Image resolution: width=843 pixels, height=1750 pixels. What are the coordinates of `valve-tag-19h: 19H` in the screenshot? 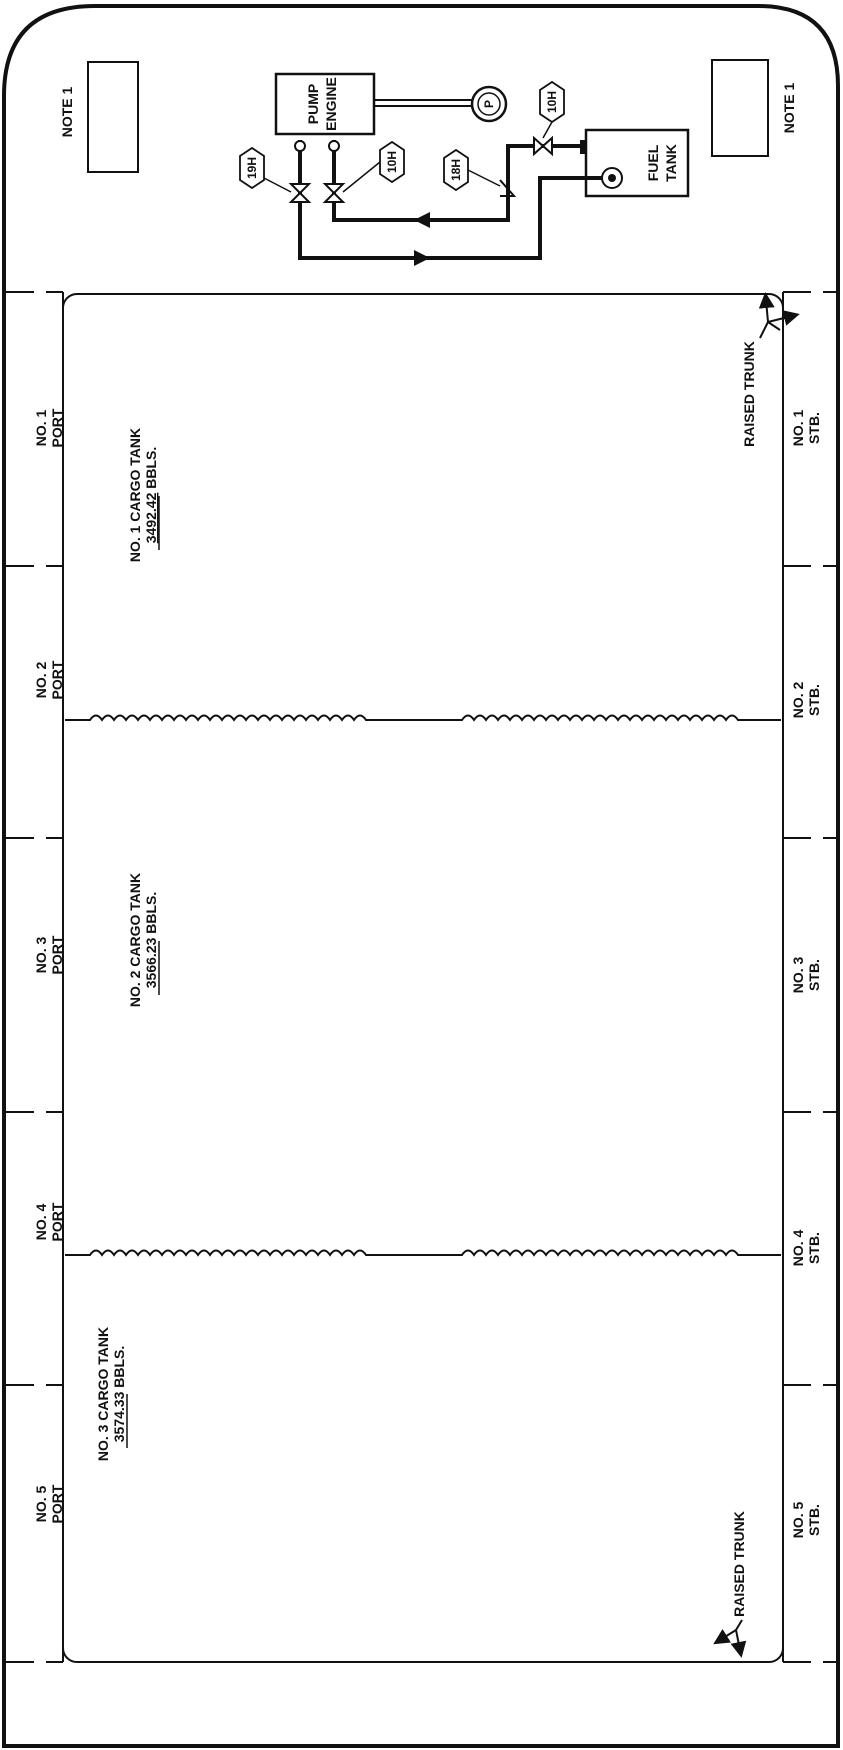 It's located at (265, 169).